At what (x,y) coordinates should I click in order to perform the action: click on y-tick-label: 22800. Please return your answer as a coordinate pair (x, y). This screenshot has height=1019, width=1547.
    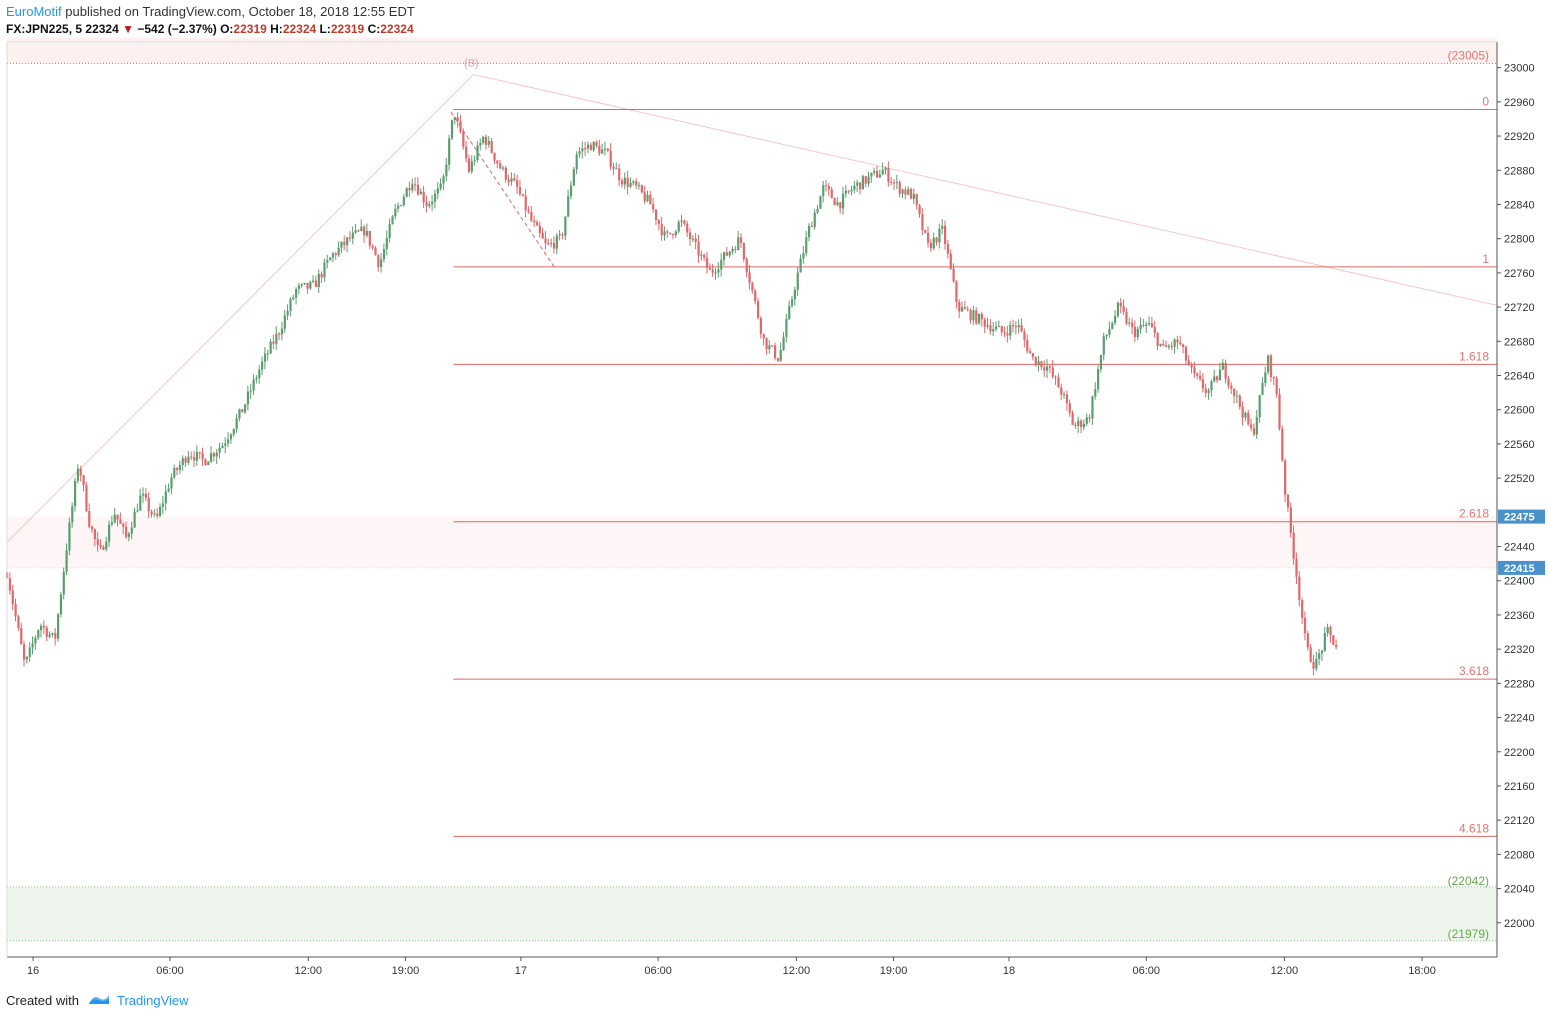
    Looking at the image, I should click on (1519, 240).